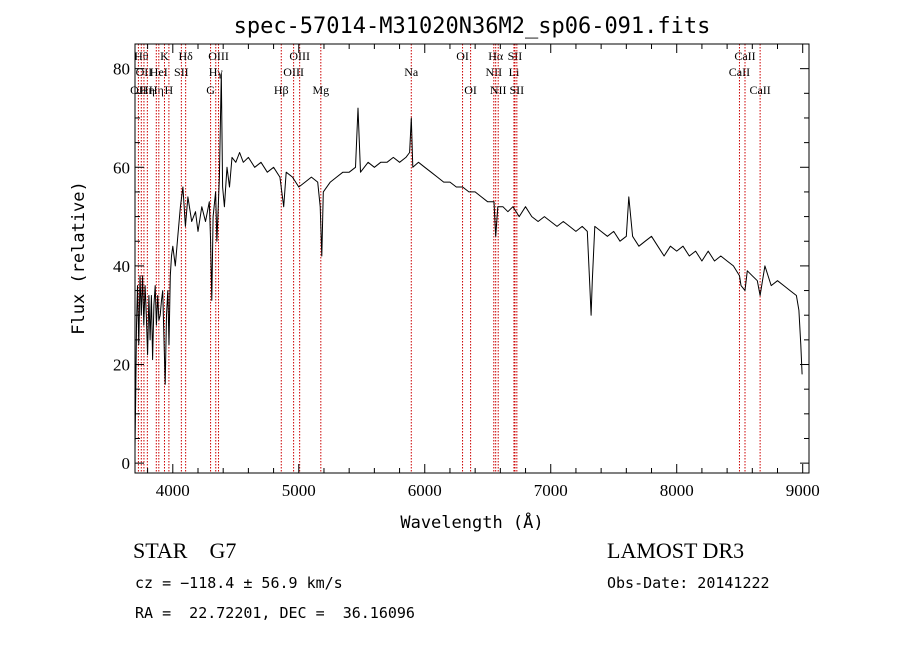 This screenshot has height=649, width=900. Describe the element at coordinates (138, 90) in the screenshot. I see `marker-label: OII` at that location.